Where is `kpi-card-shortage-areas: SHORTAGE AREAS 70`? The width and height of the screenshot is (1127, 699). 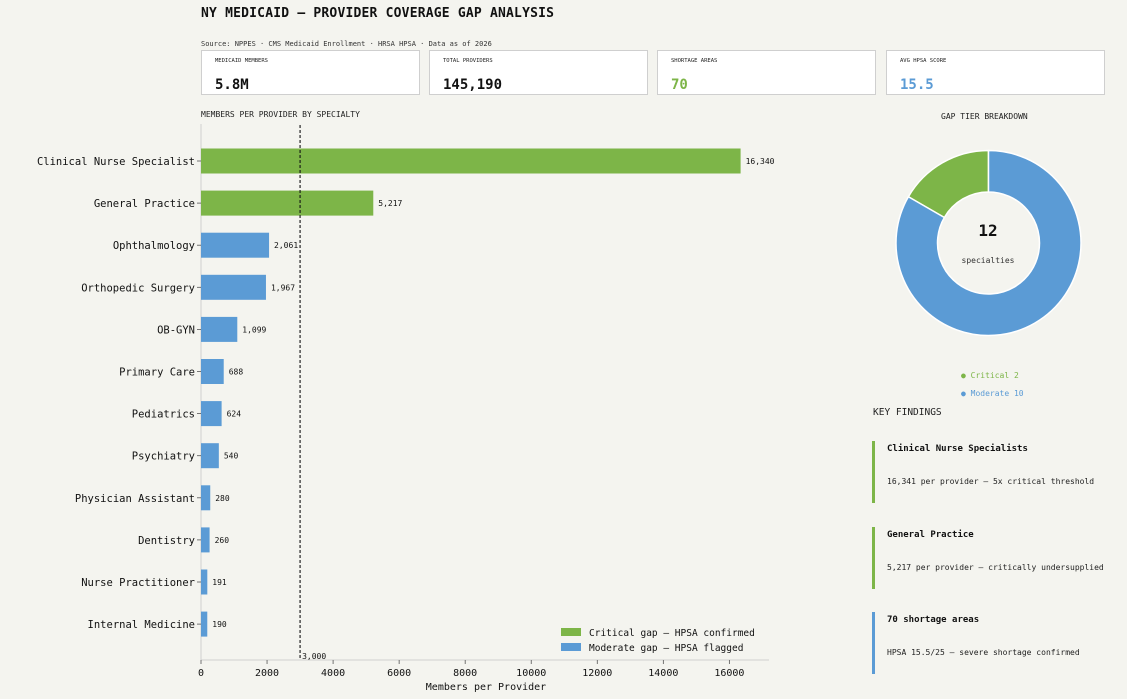
kpi-card-shortage-areas: SHORTAGE AREAS 70 is located at coordinates (766, 72).